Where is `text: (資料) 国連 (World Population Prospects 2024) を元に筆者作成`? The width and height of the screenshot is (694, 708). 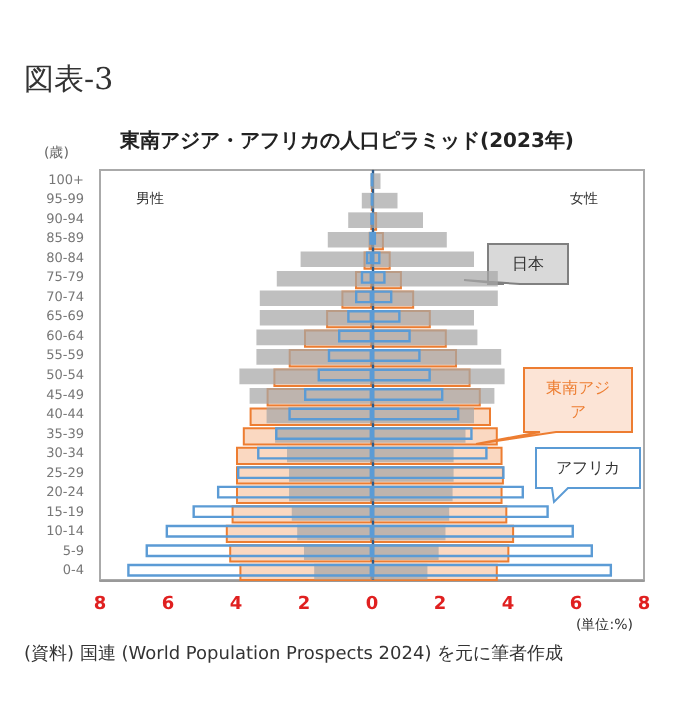 text: (資料) 国連 (World Population Prospects 2024) を元に筆者作成 is located at coordinates (294, 654).